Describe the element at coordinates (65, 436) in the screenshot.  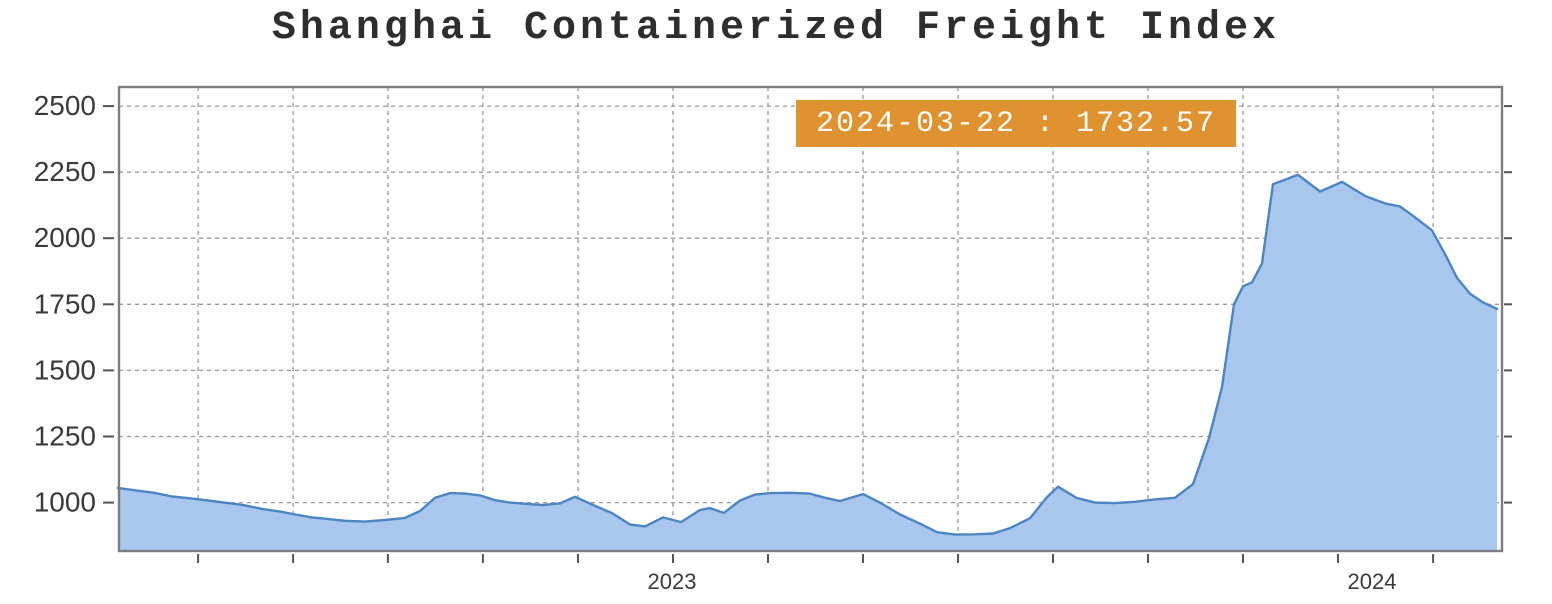
I see `y-tick-label: 1250` at that location.